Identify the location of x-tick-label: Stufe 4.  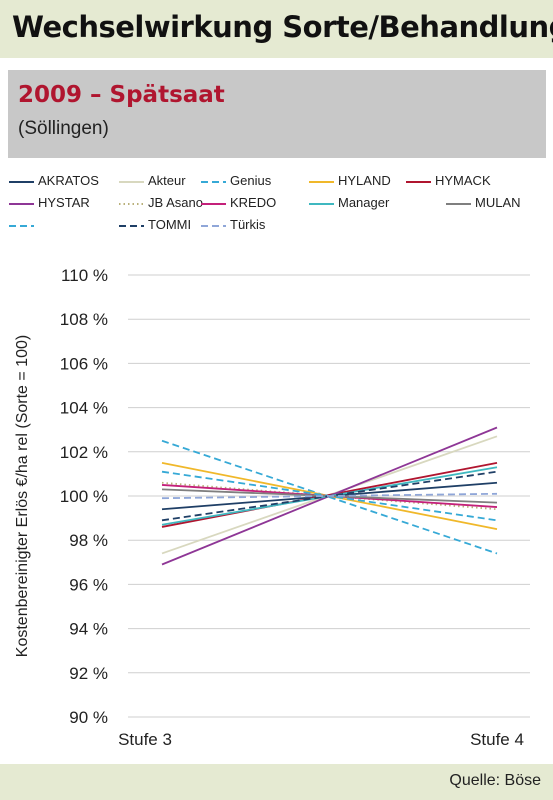
(497, 739).